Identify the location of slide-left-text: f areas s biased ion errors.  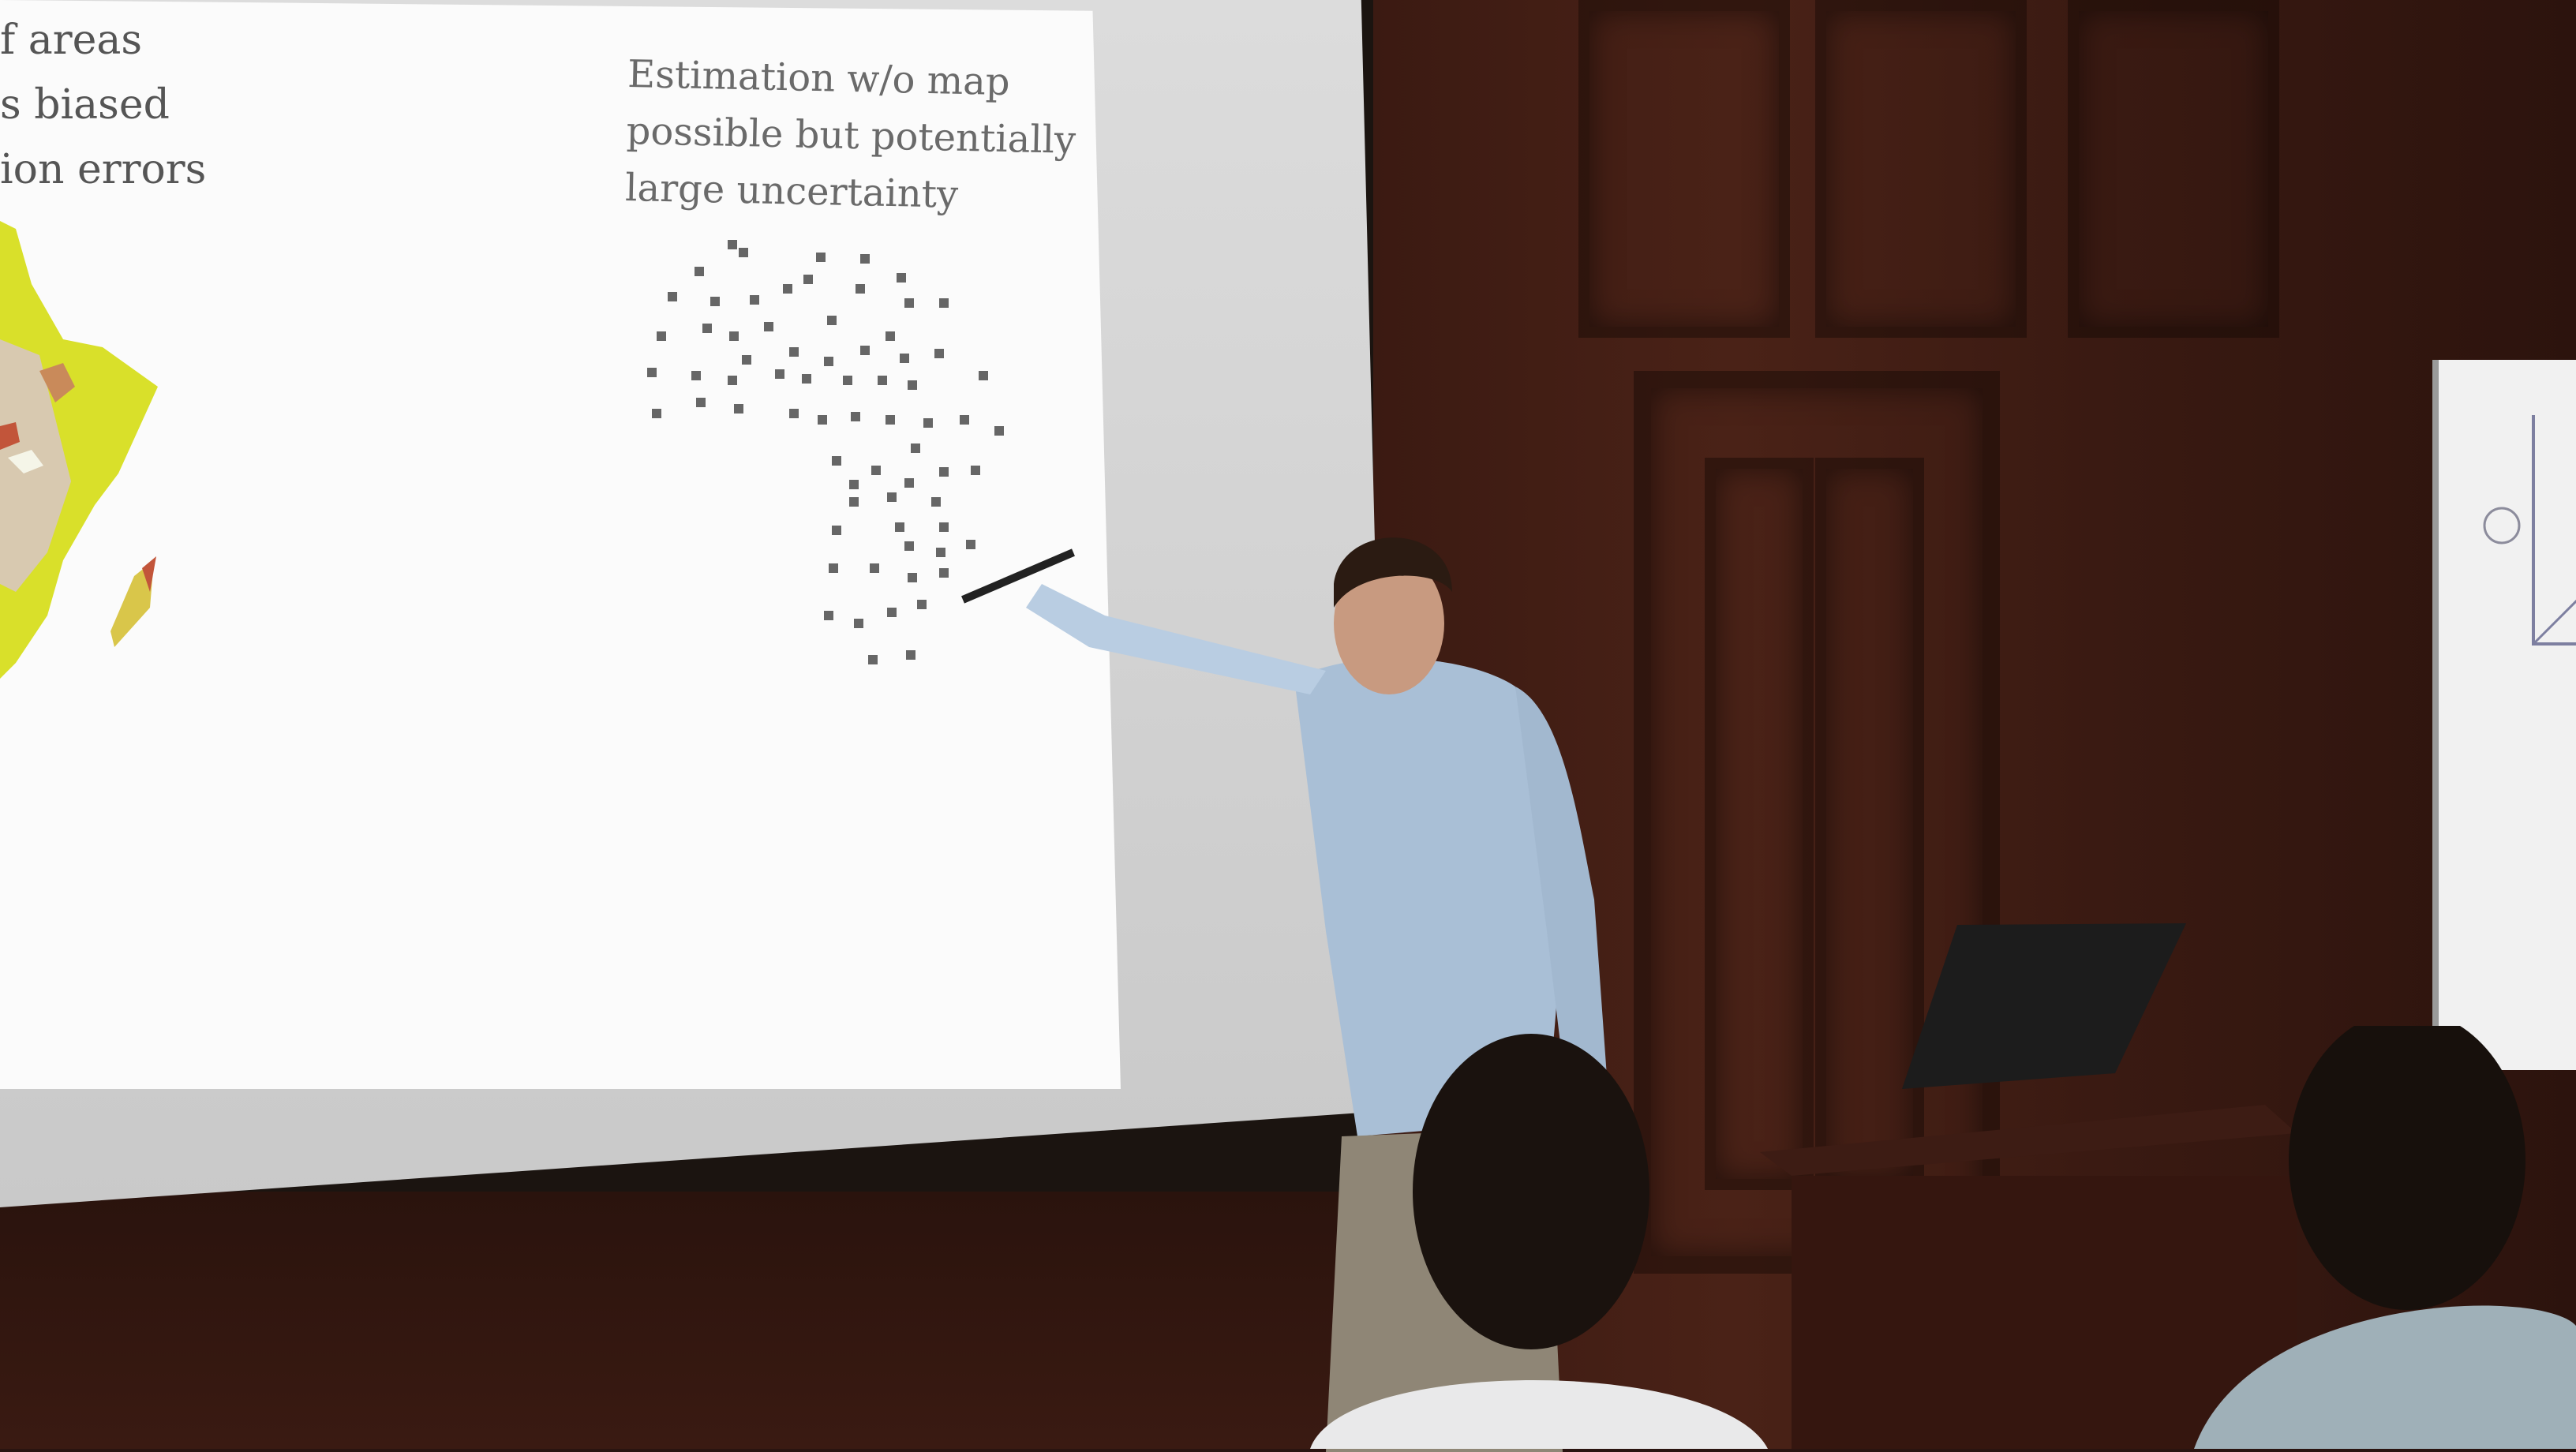
(103, 105).